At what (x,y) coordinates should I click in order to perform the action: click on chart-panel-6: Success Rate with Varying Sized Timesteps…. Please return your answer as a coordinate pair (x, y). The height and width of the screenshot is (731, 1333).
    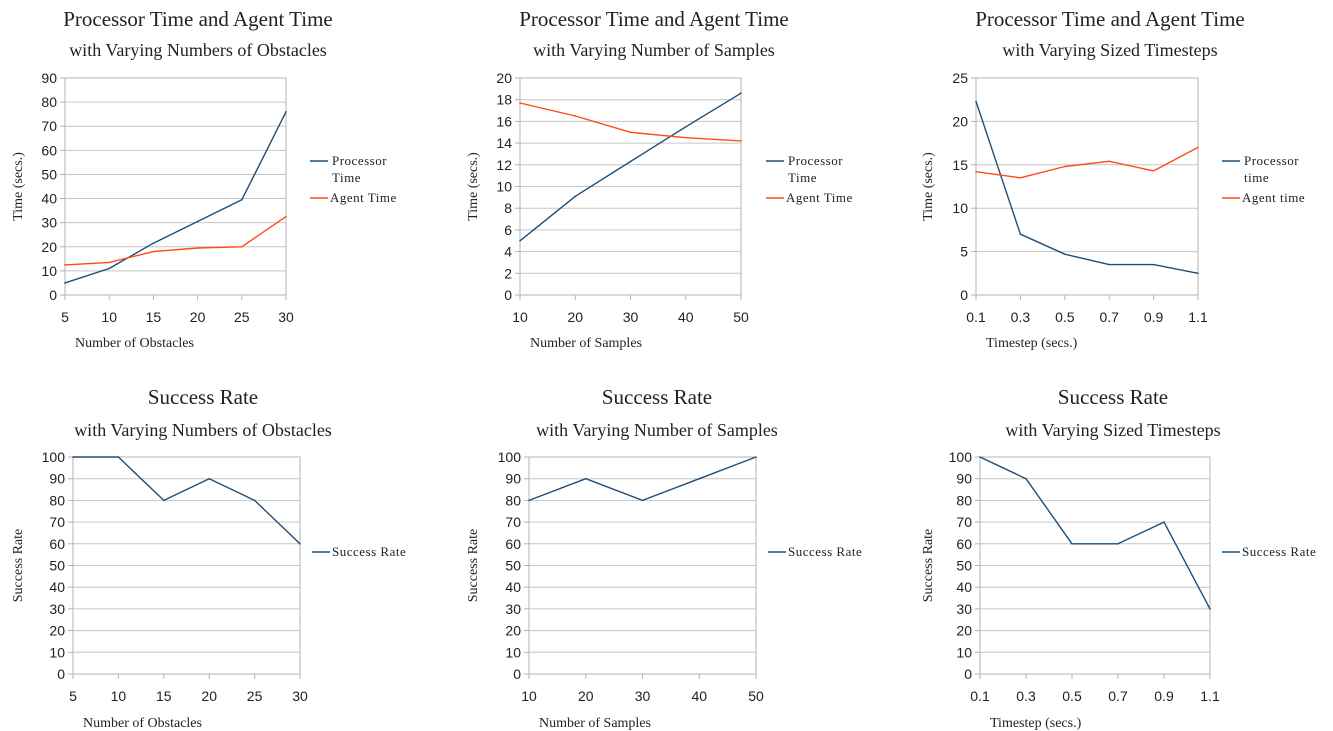
    Looking at the image, I should click on (1118, 558).